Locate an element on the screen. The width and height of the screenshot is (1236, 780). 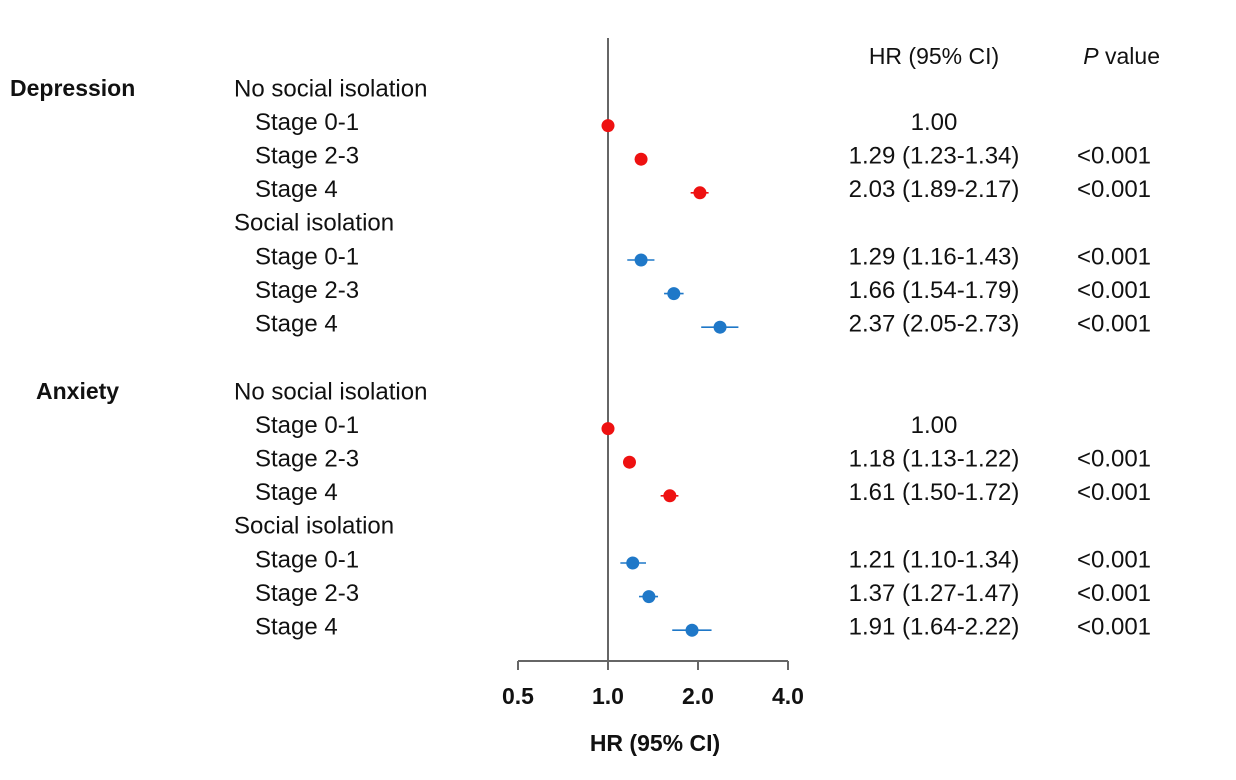
hr-column-header: HR (95% CI) is located at coordinates (934, 56).